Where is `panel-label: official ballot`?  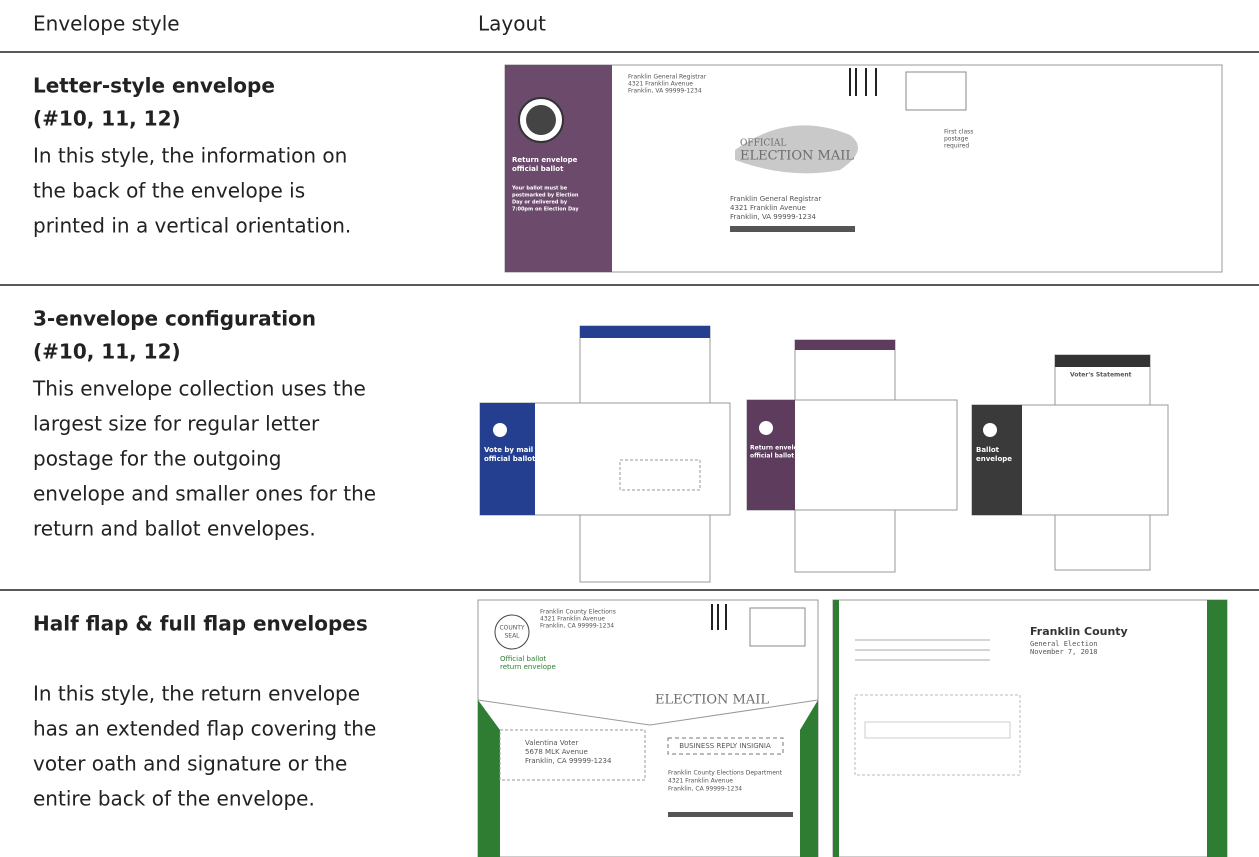 panel-label: official ballot is located at coordinates (538, 169).